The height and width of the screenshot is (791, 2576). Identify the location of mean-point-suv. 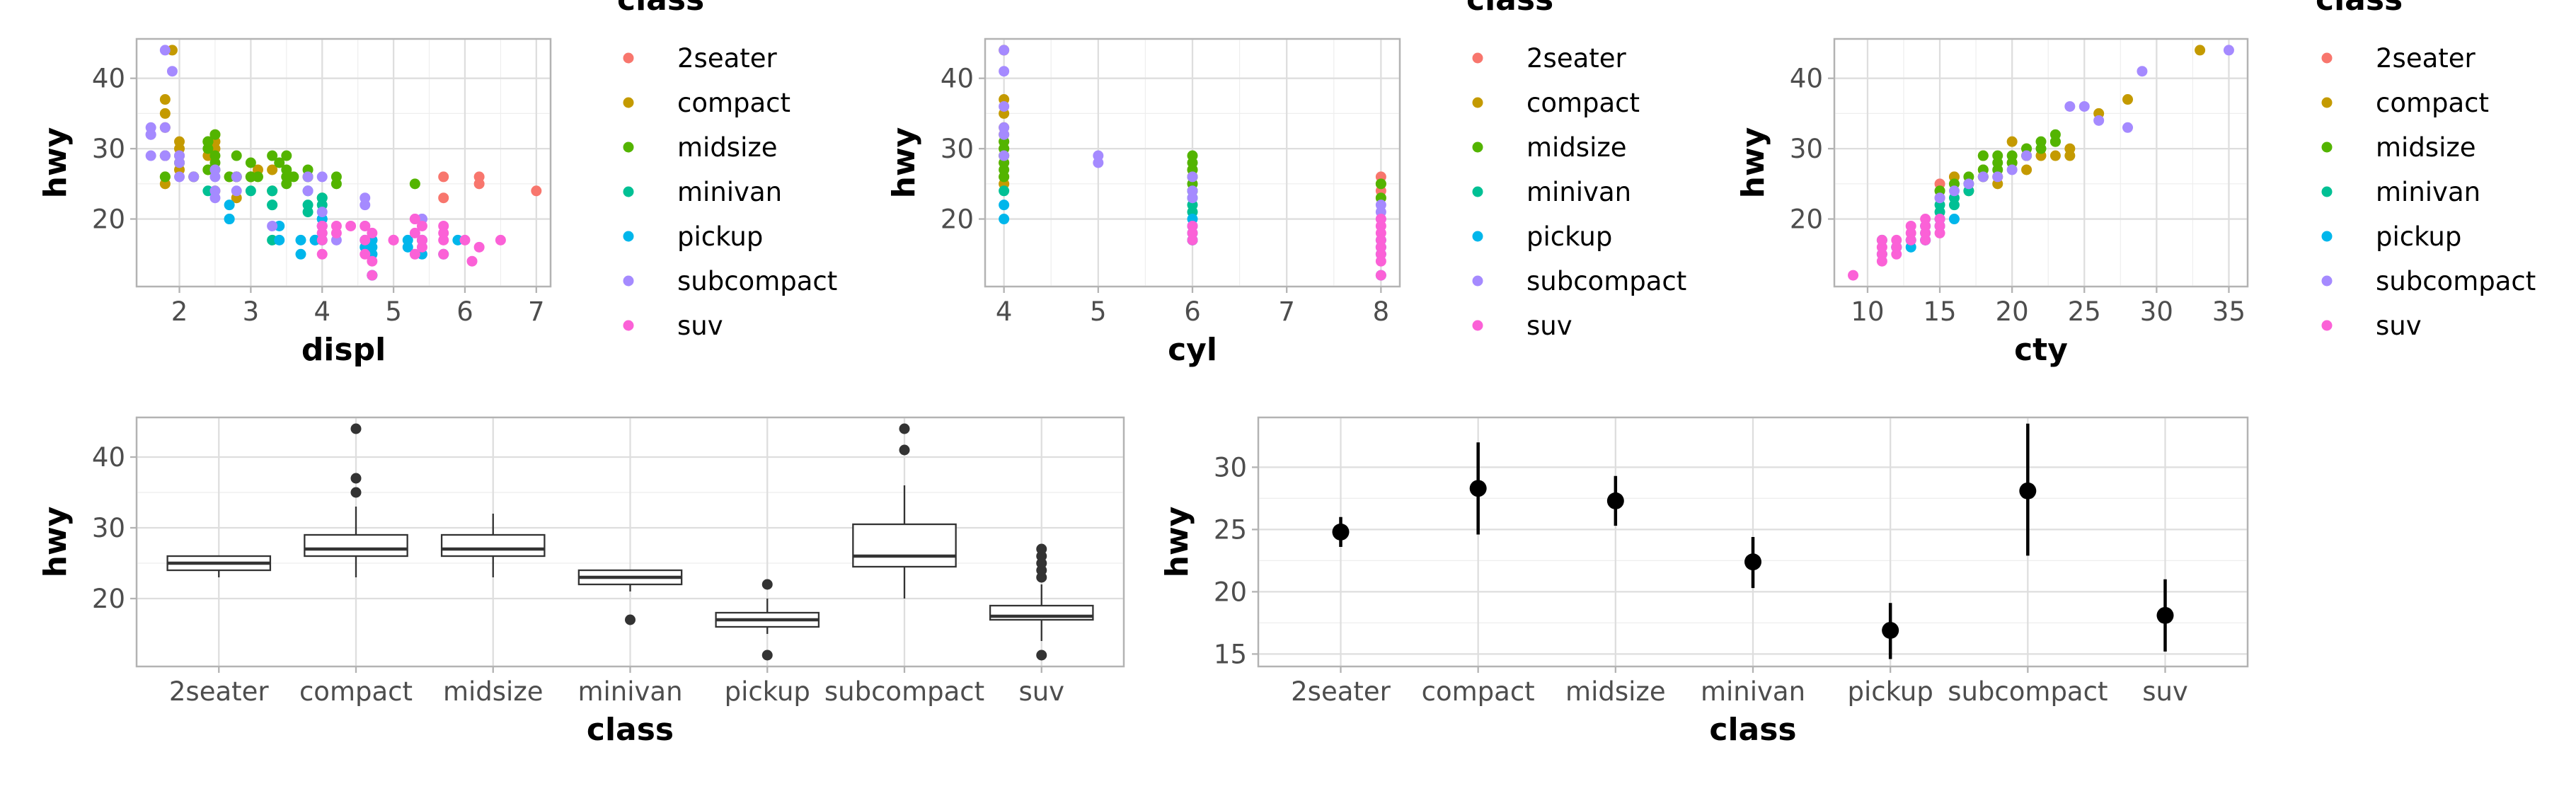
(2165, 615).